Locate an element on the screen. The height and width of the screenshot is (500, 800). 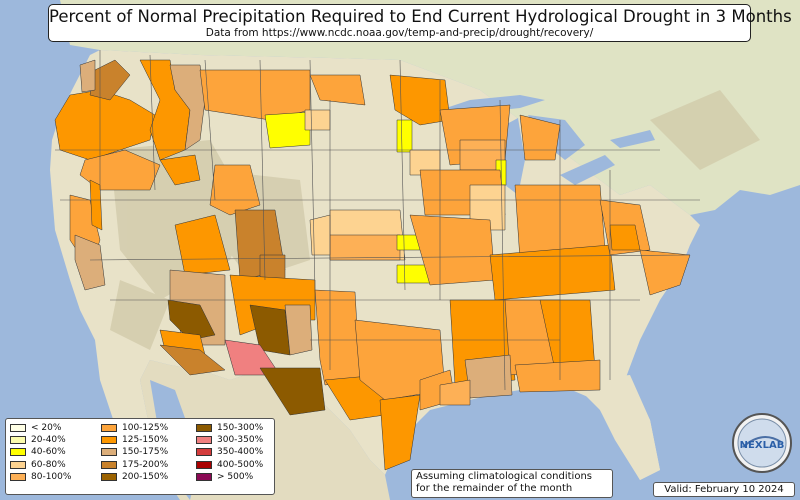
legend-item: 300-350% is located at coordinates (229, 440).